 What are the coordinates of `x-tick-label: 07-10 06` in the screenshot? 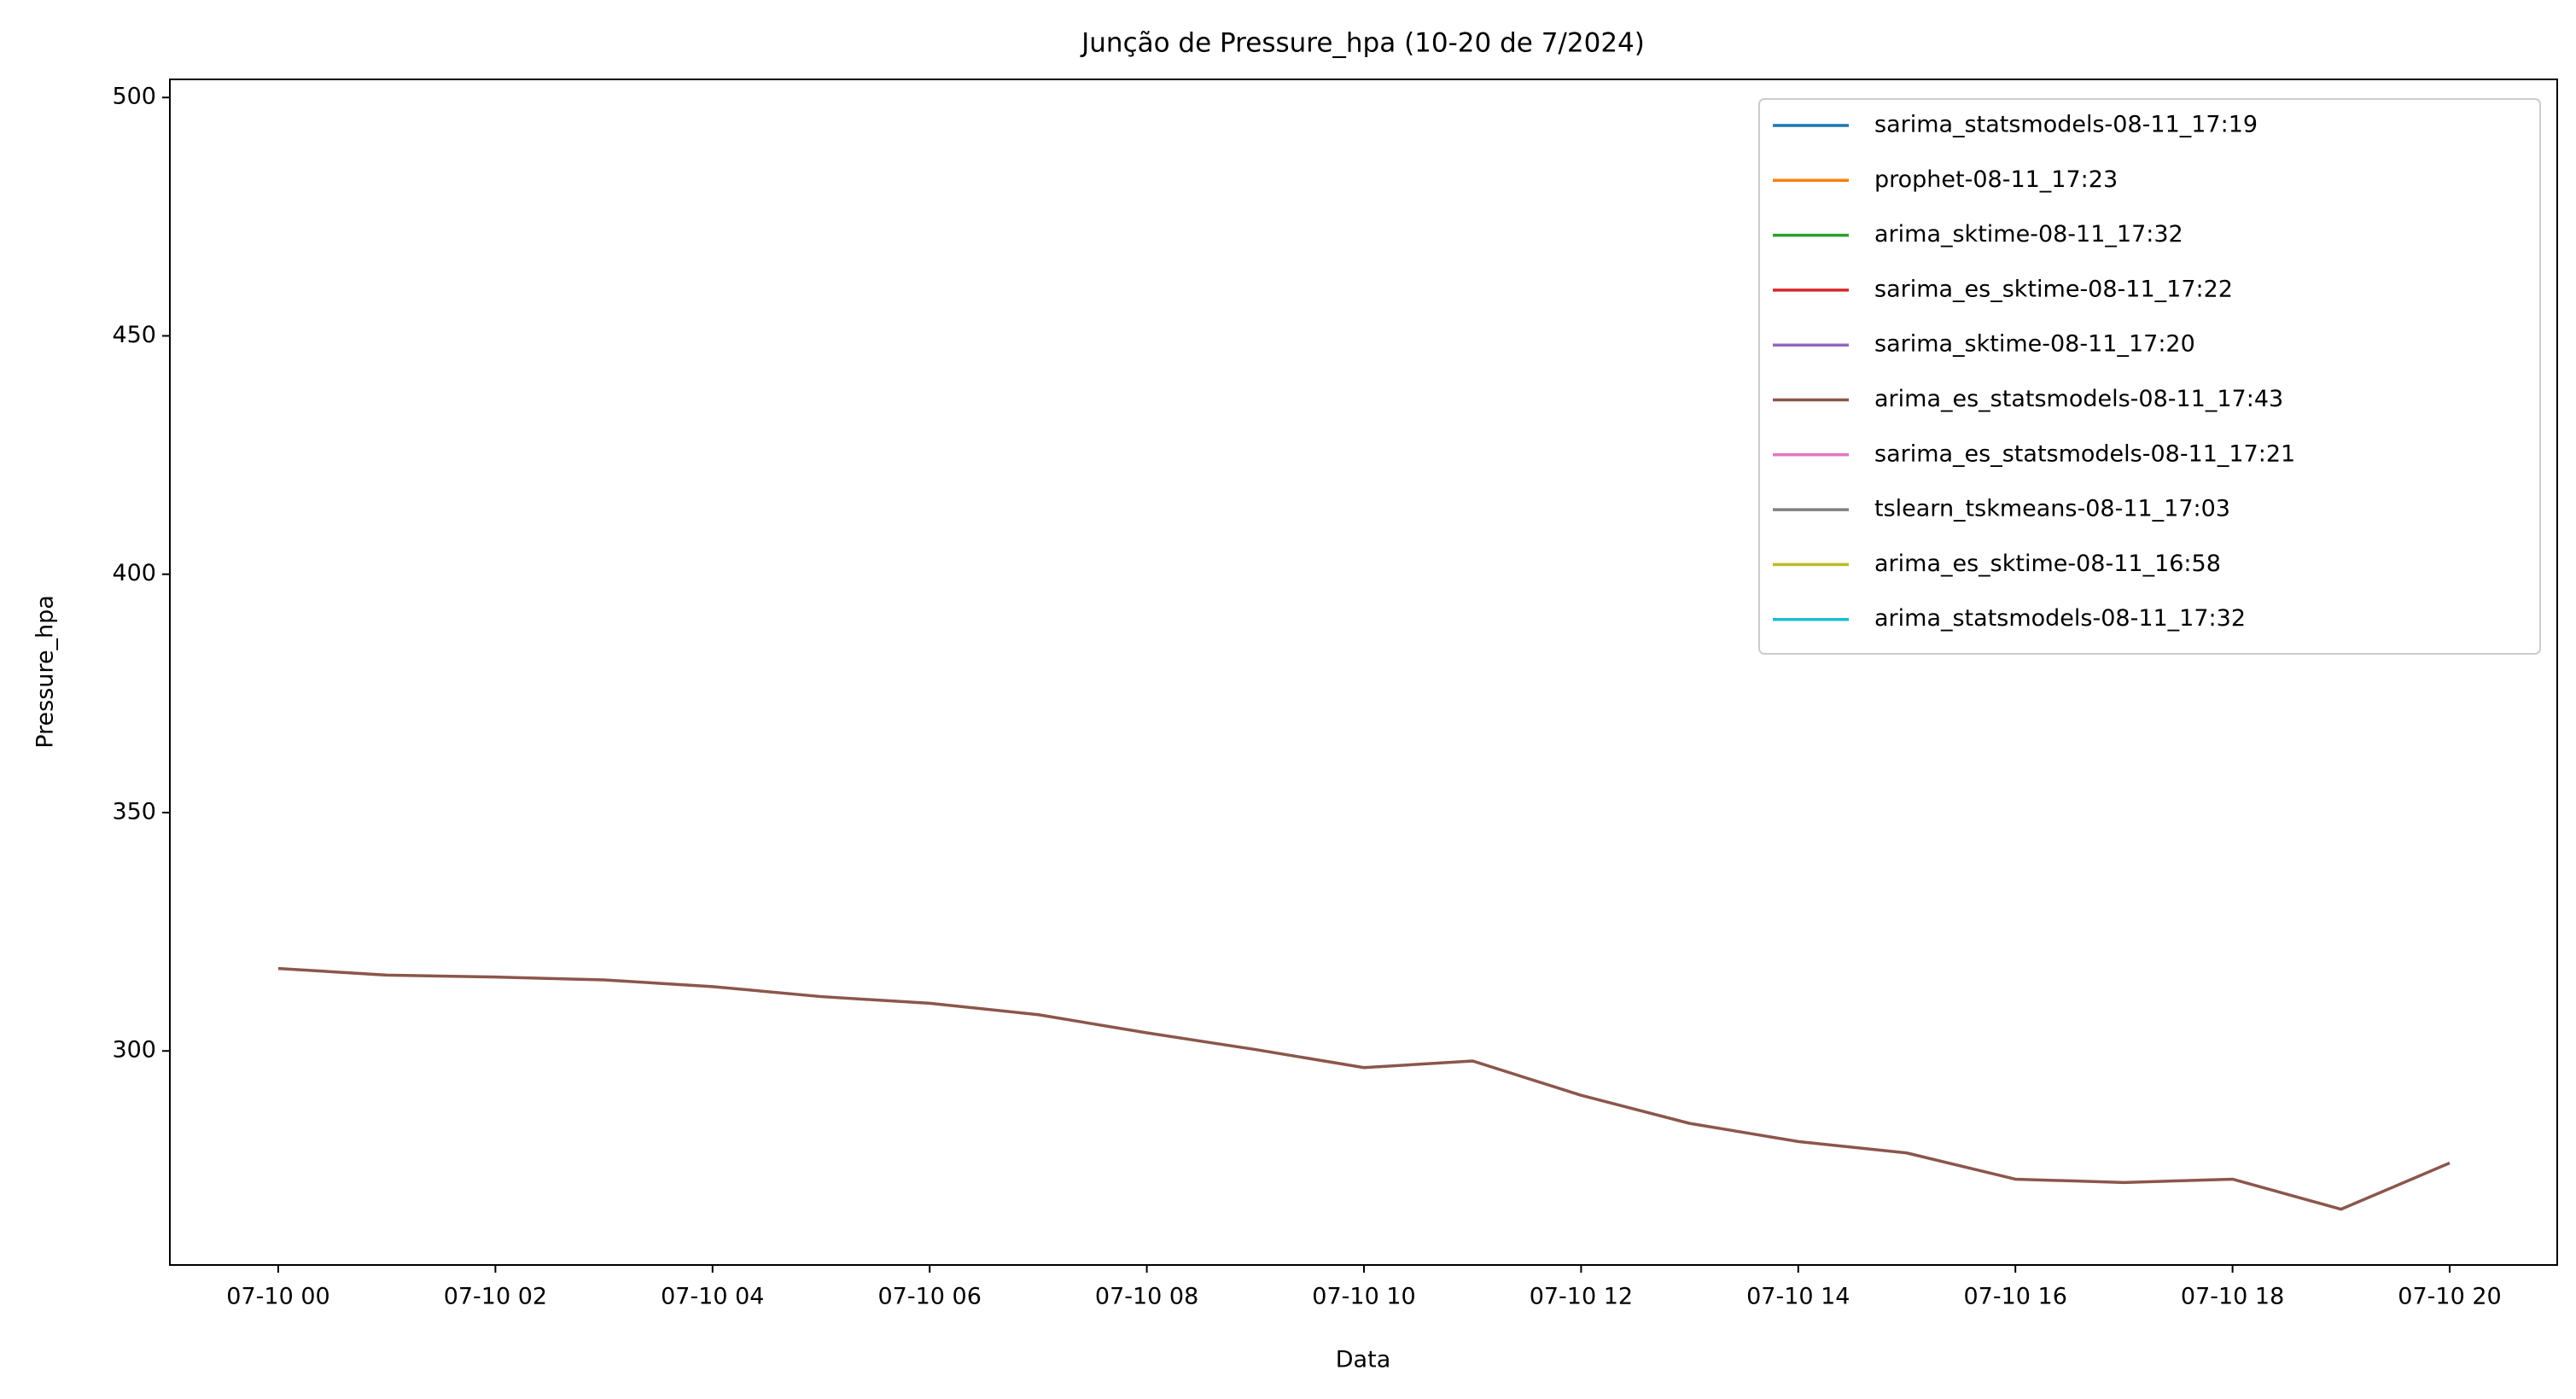 It's located at (929, 1297).